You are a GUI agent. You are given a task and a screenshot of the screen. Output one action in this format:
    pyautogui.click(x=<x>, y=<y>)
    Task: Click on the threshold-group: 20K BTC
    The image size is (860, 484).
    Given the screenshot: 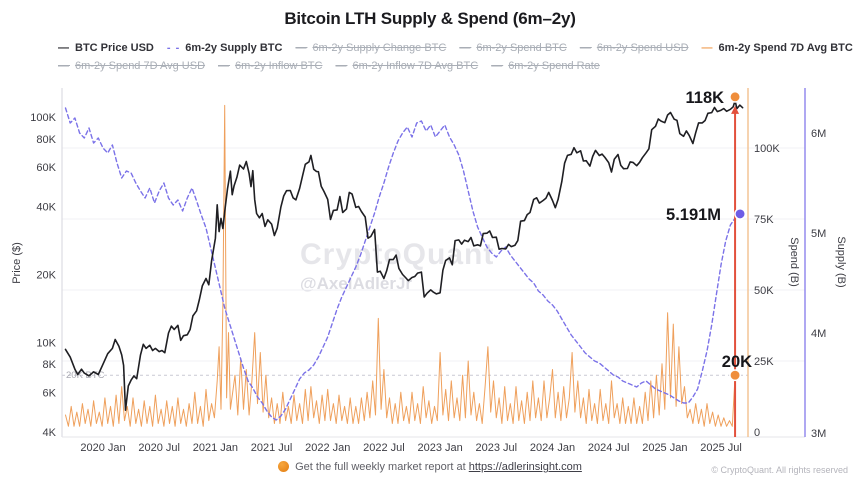 What is the action you would take?
    pyautogui.click(x=405, y=375)
    